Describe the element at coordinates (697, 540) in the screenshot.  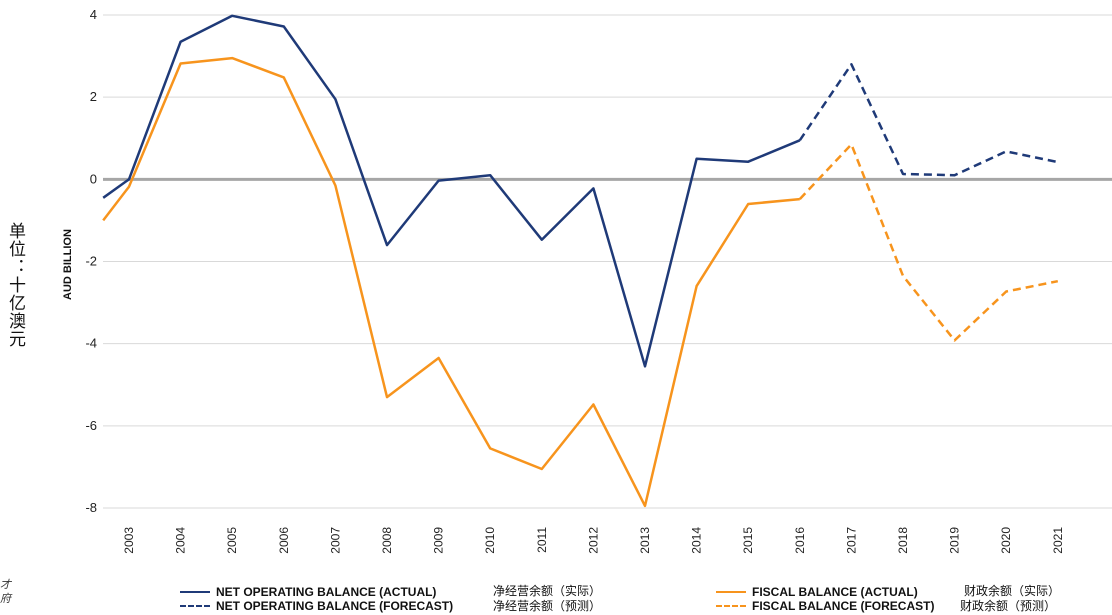
I see `x-tick-label: 2014` at that location.